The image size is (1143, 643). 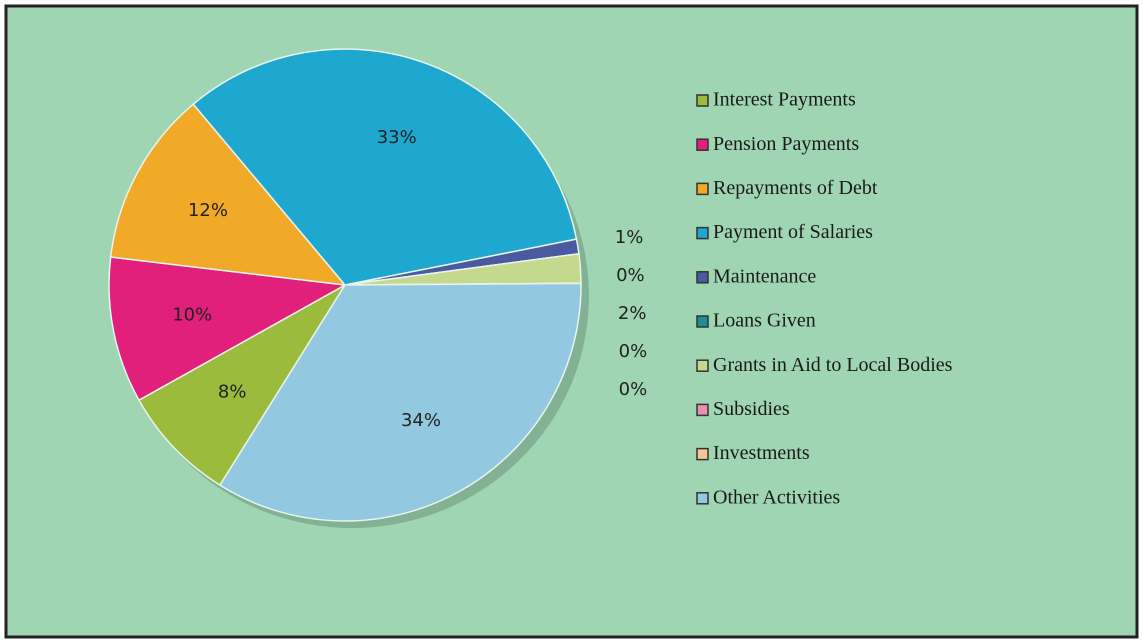 What do you see at coordinates (795, 188) in the screenshot?
I see `legend-label: Repayments of Debt` at bounding box center [795, 188].